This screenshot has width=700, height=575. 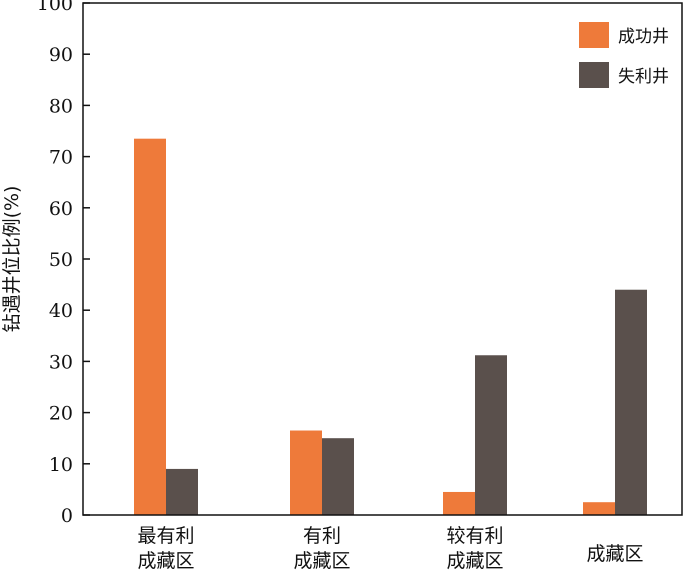 I want to click on y-tick-label: 40, so click(x=61, y=311).